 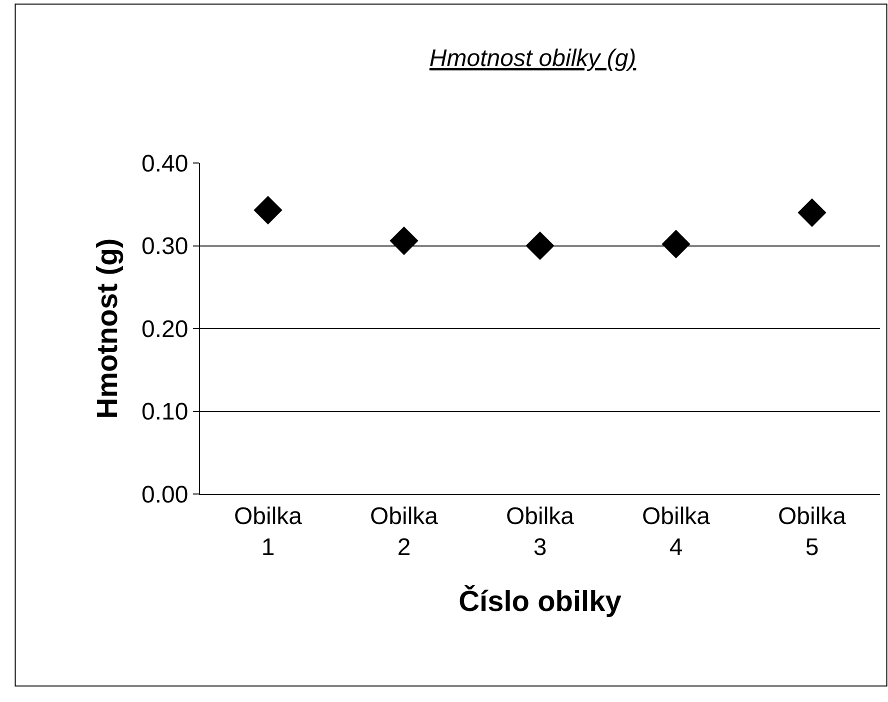 What do you see at coordinates (540, 601) in the screenshot?
I see `x-axis-title: Číslo obilky` at bounding box center [540, 601].